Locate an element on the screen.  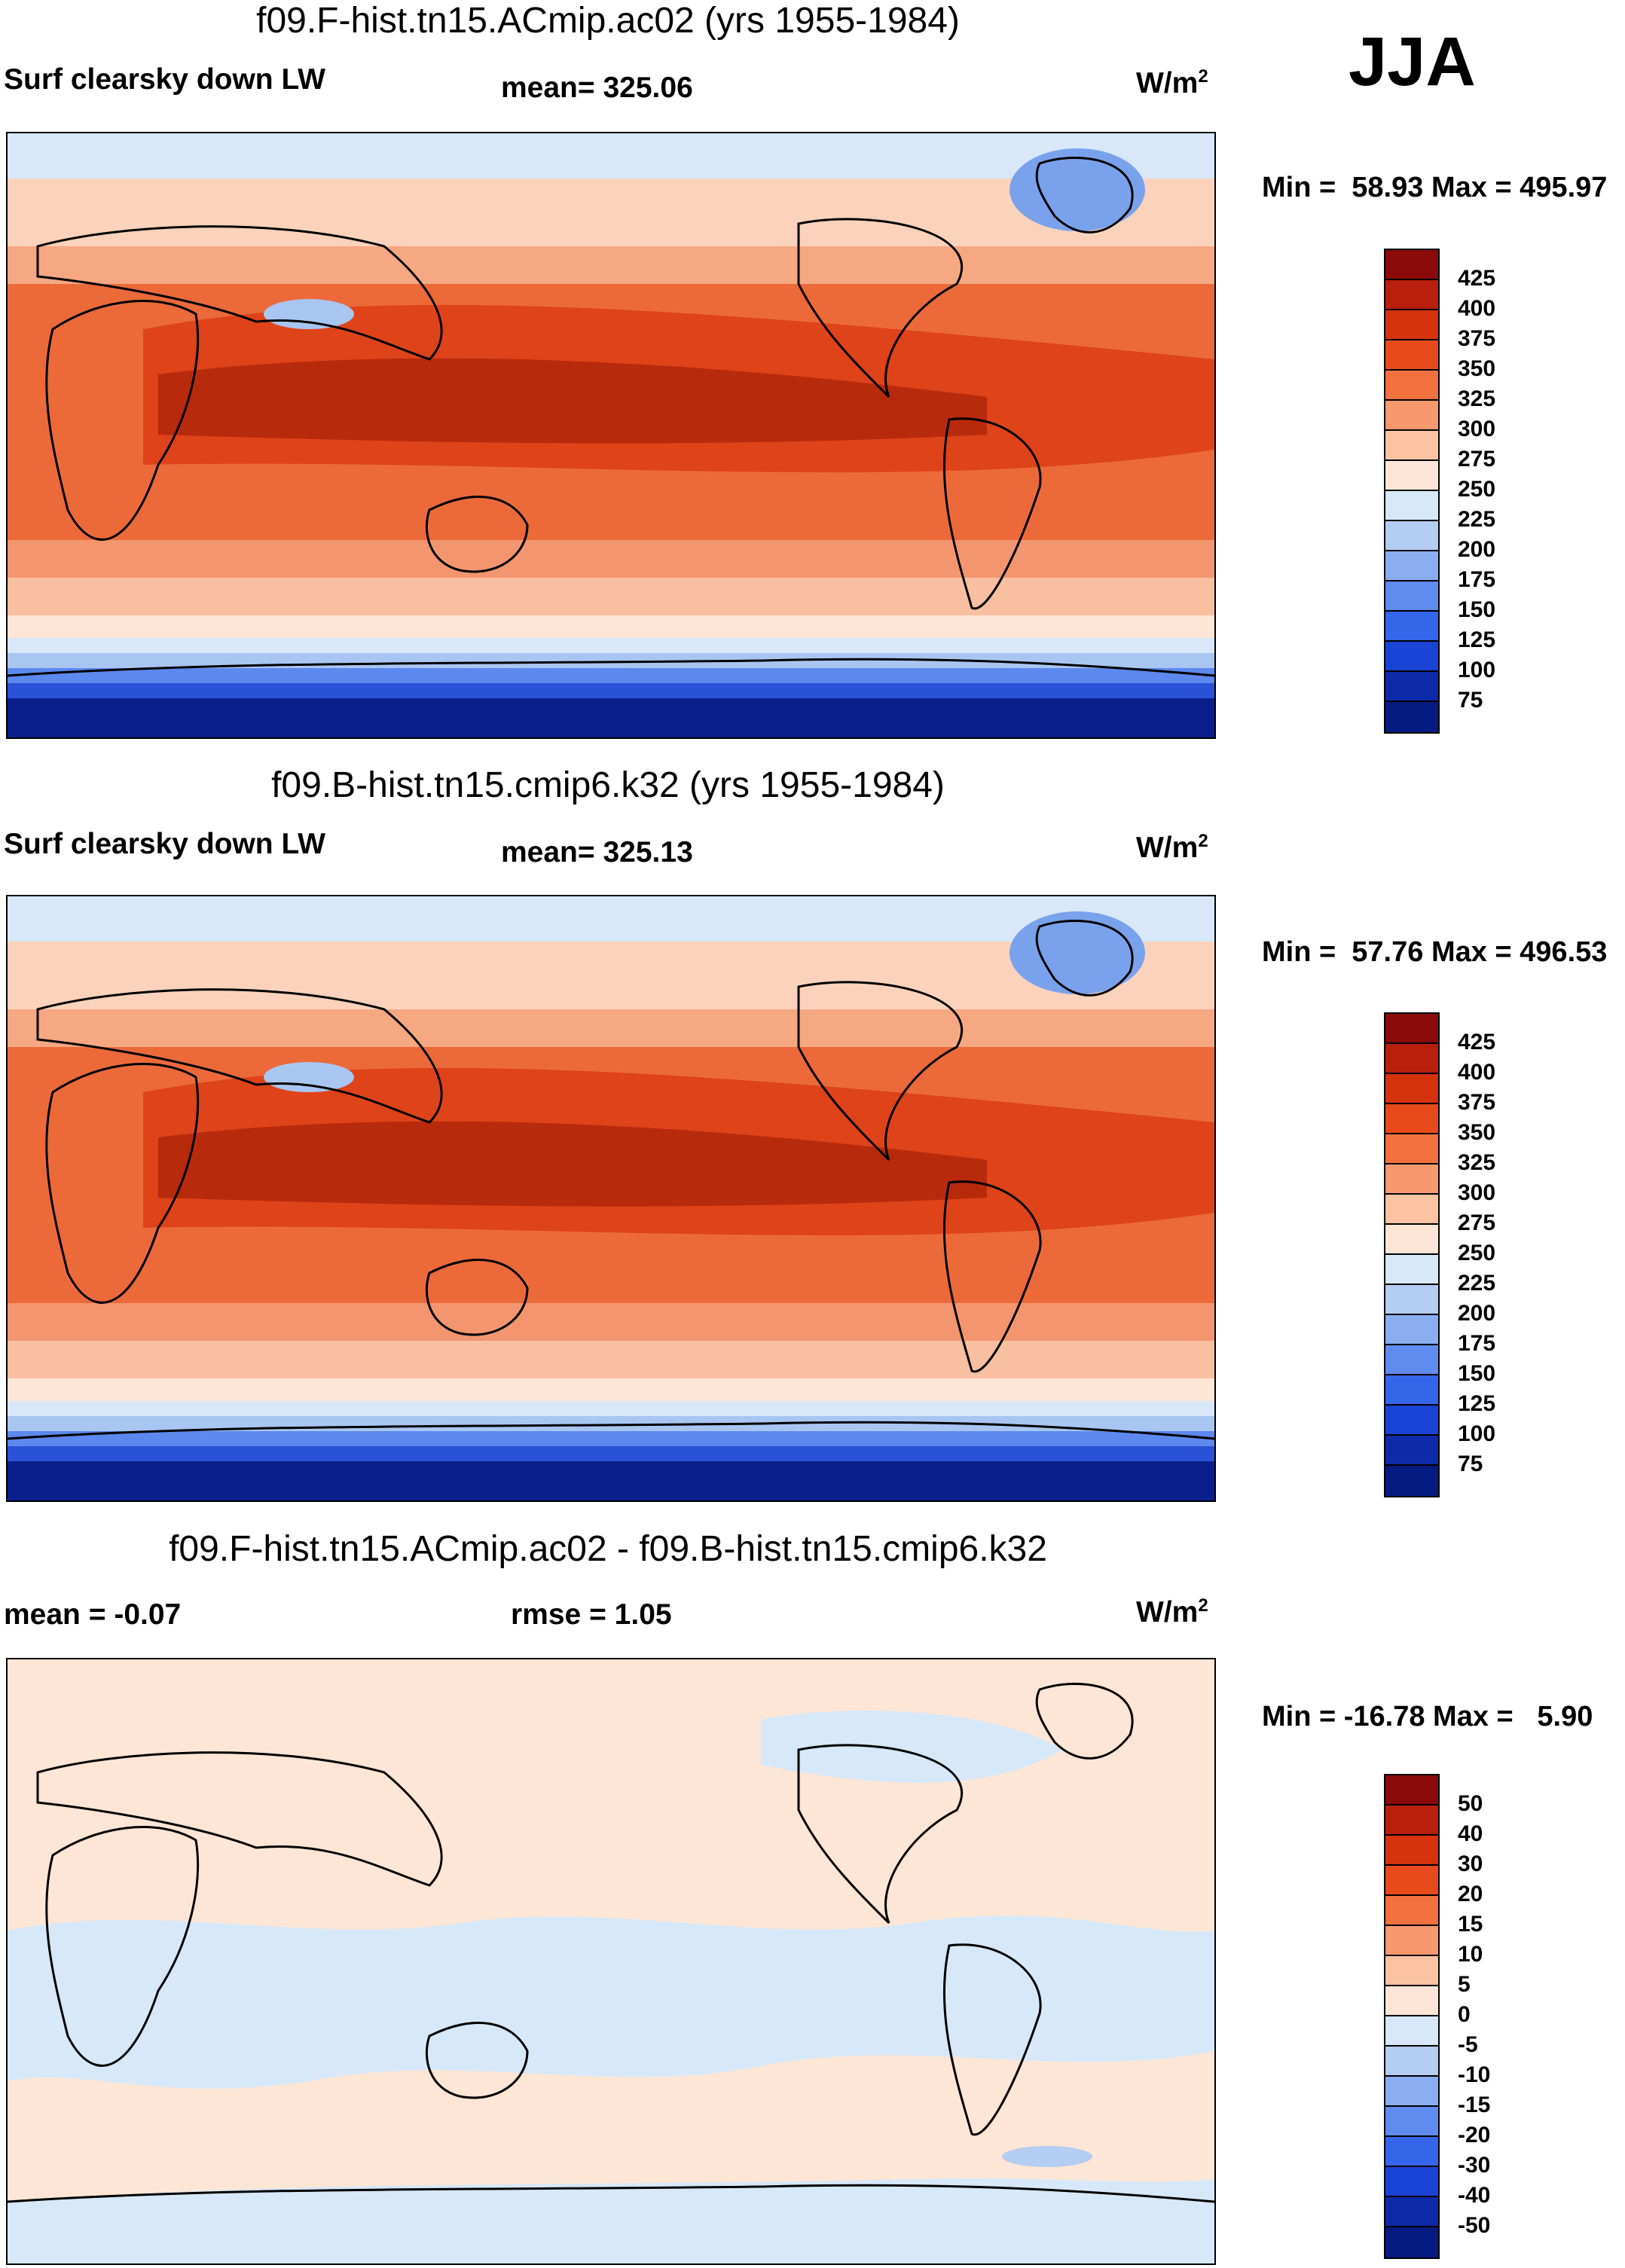
panel1-mean-label: mean= 325.06 is located at coordinates (597, 88).